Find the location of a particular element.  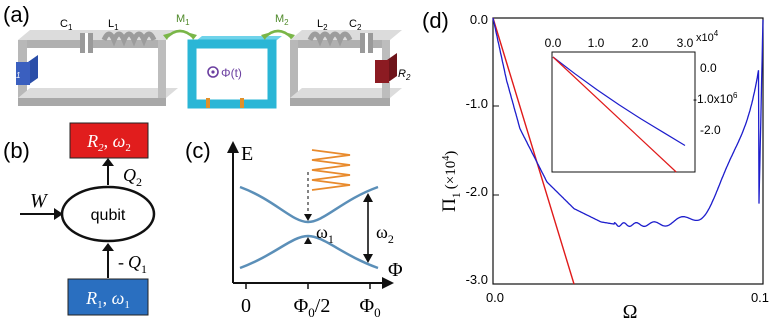

work-label: W is located at coordinates (39, 201).